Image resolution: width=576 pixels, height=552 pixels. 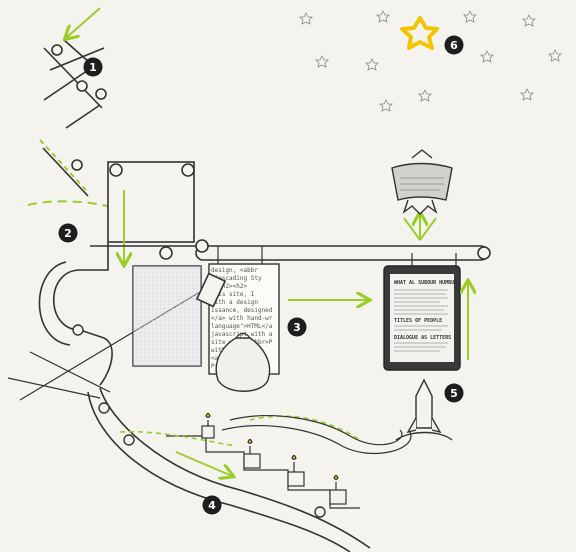 I want to click on ball-chute, so click(x=74, y=118).